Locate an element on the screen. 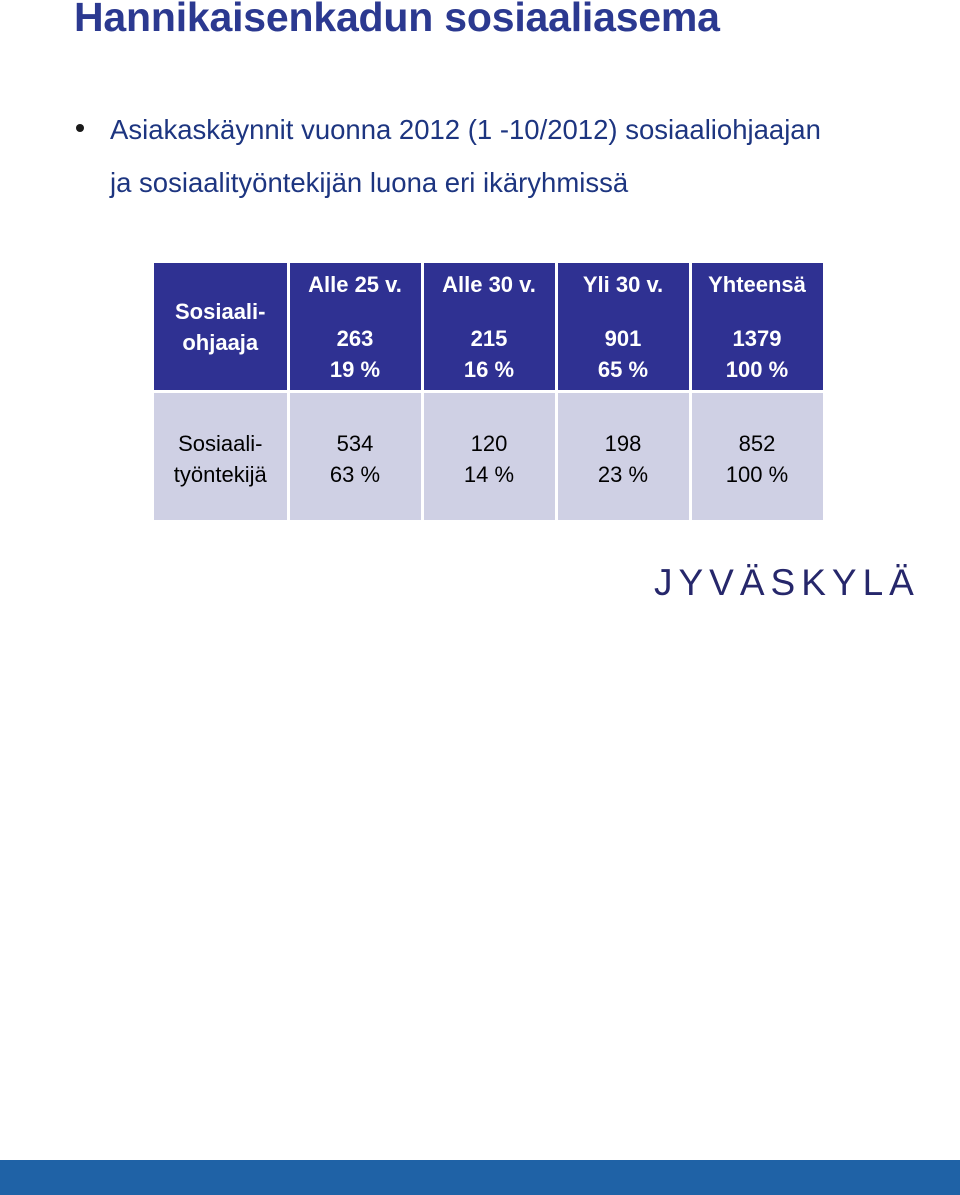 This screenshot has width=960, height=1195. row-label-line2: työntekijä is located at coordinates (220, 474).